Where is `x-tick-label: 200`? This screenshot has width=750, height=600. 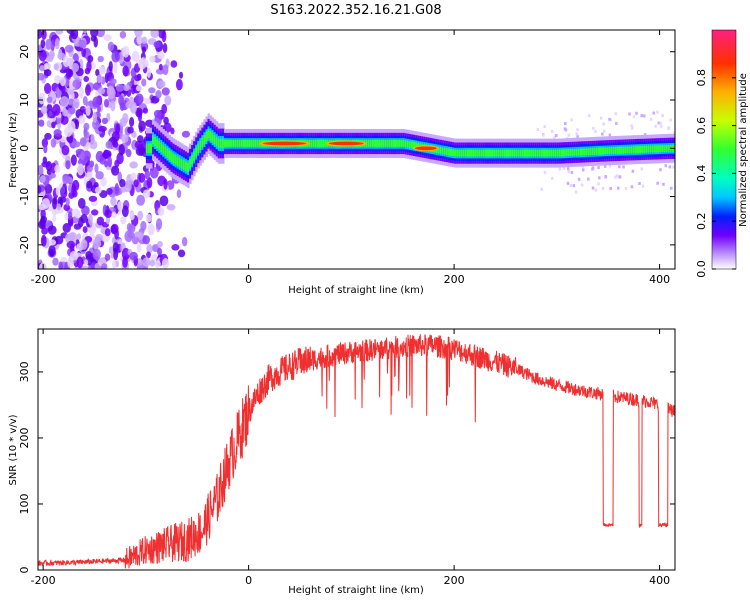 x-tick-label: 200 is located at coordinates (454, 279).